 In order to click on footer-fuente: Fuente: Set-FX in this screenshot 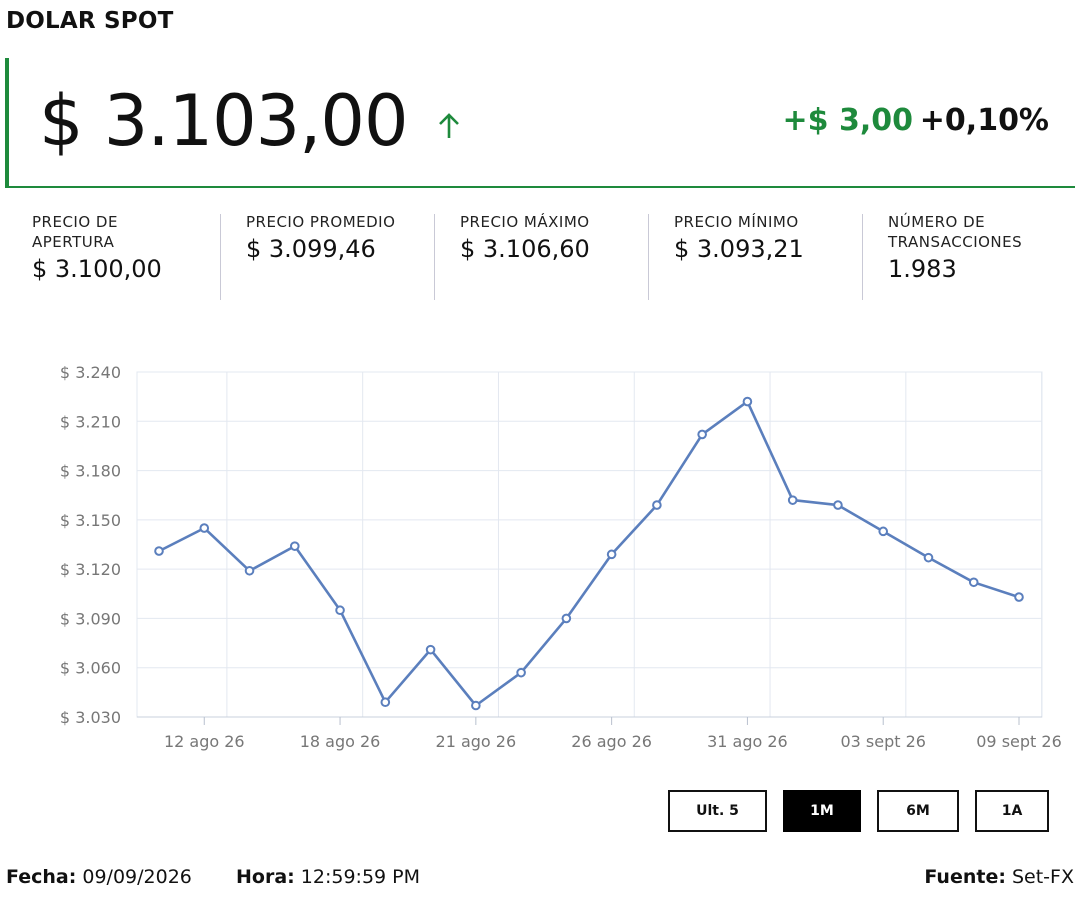, I will do `click(999, 877)`.